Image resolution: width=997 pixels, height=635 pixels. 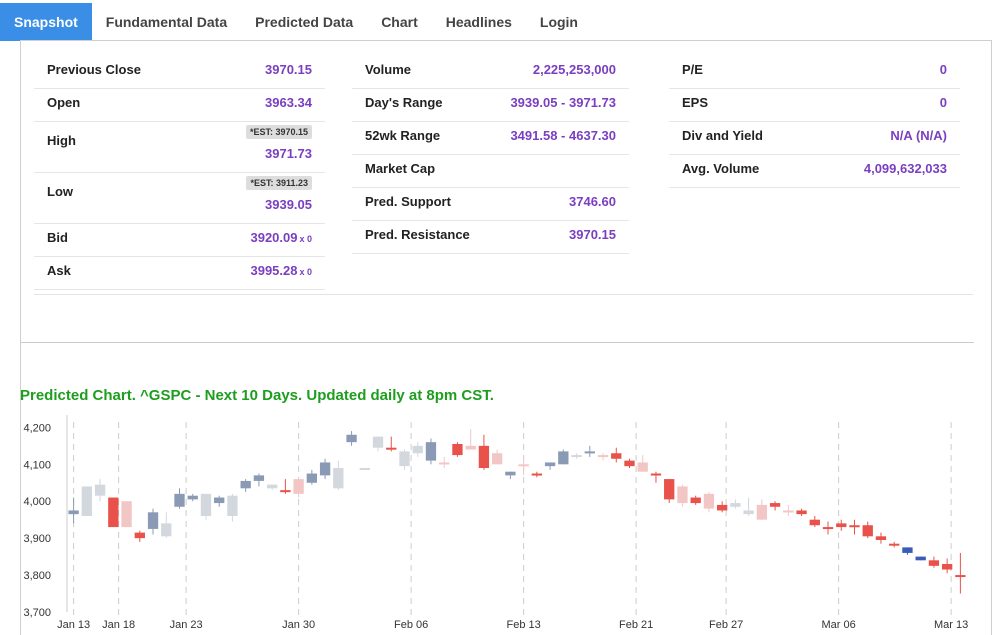 I want to click on quote-label: Avg. Volume, so click(x=721, y=168).